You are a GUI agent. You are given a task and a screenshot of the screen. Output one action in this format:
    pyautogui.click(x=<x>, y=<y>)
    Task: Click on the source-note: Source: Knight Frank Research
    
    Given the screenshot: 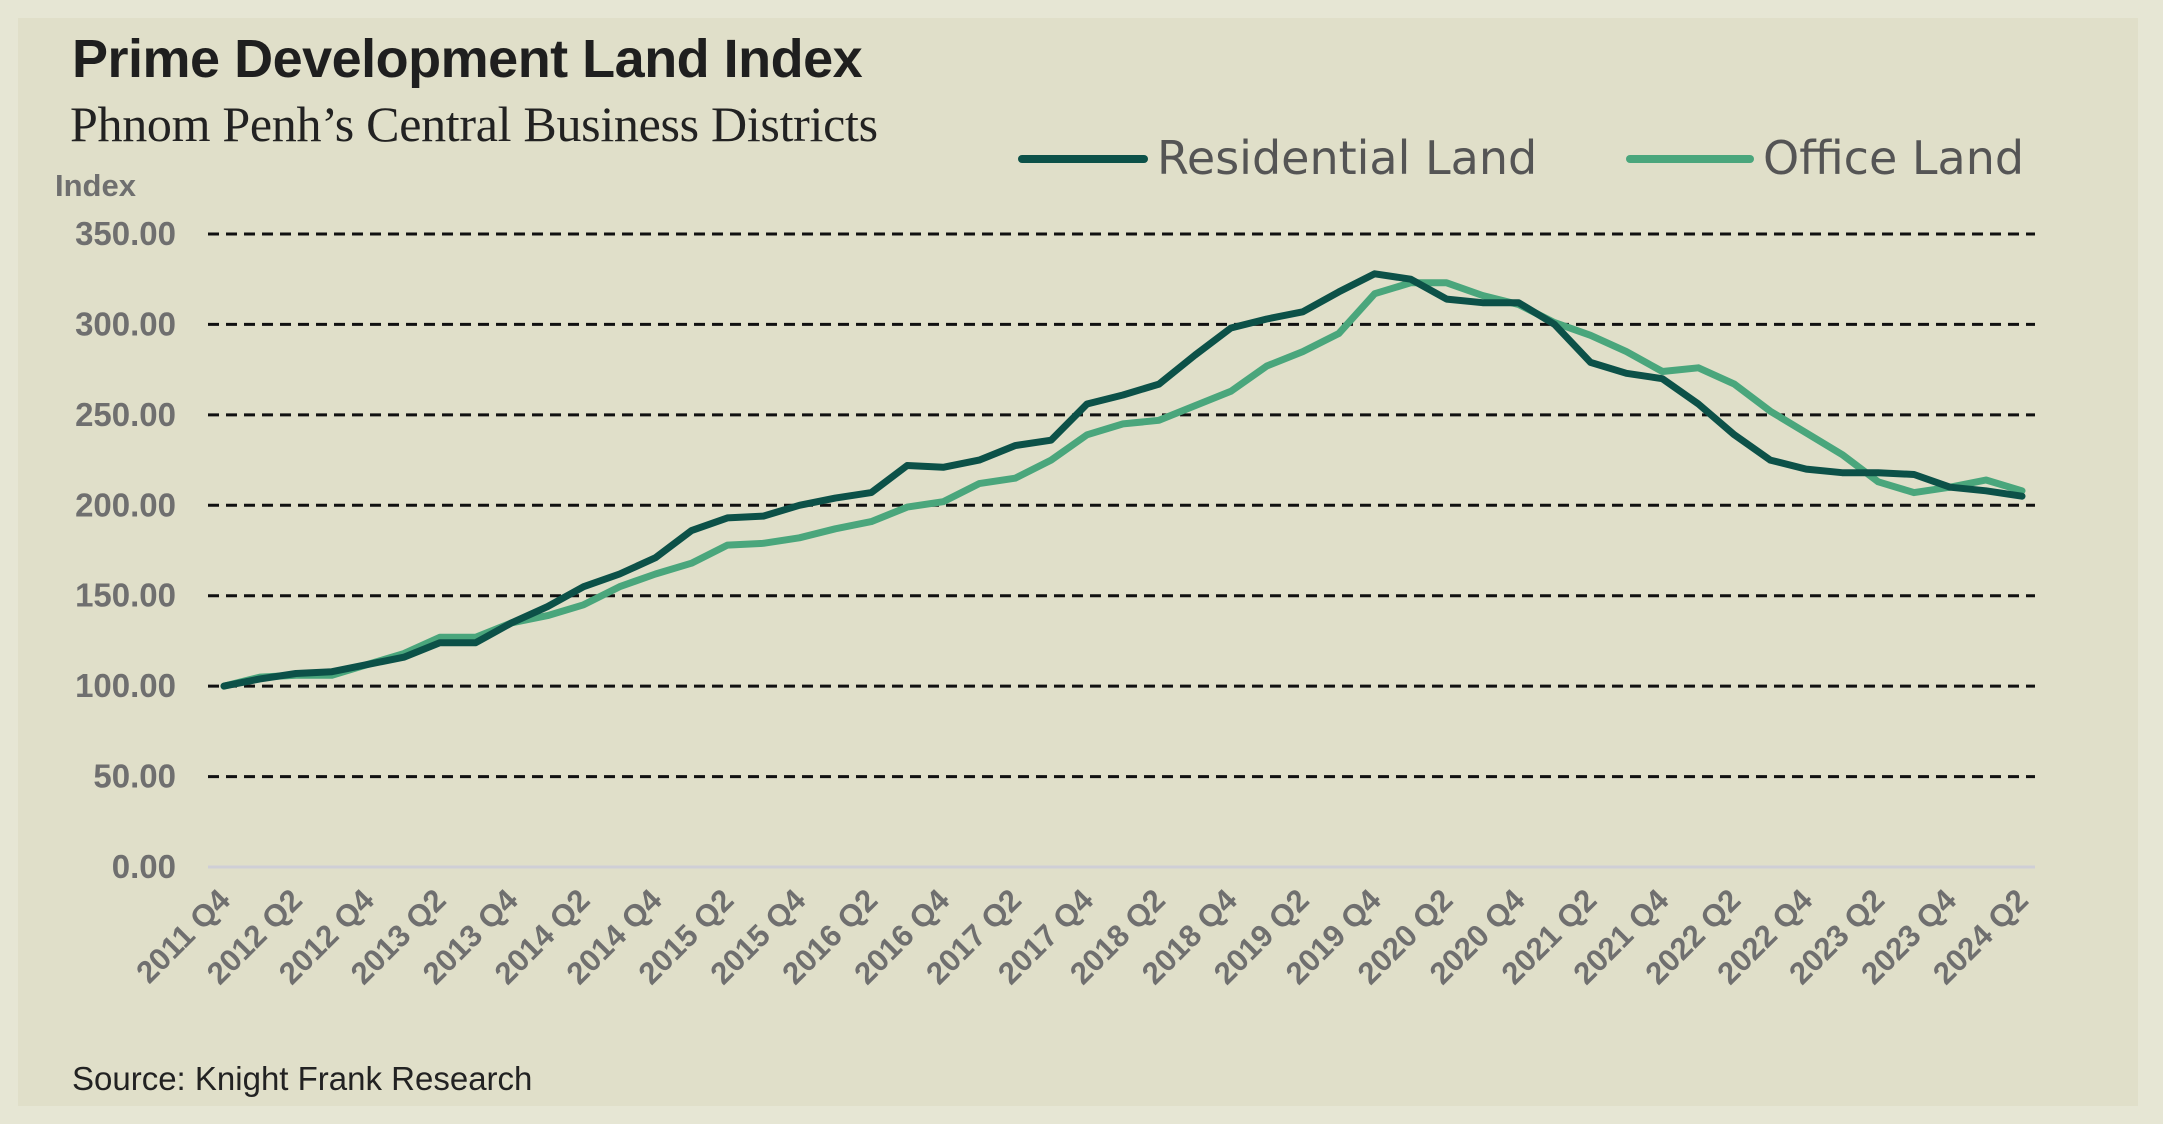 What is the action you would take?
    pyautogui.click(x=302, y=1078)
    